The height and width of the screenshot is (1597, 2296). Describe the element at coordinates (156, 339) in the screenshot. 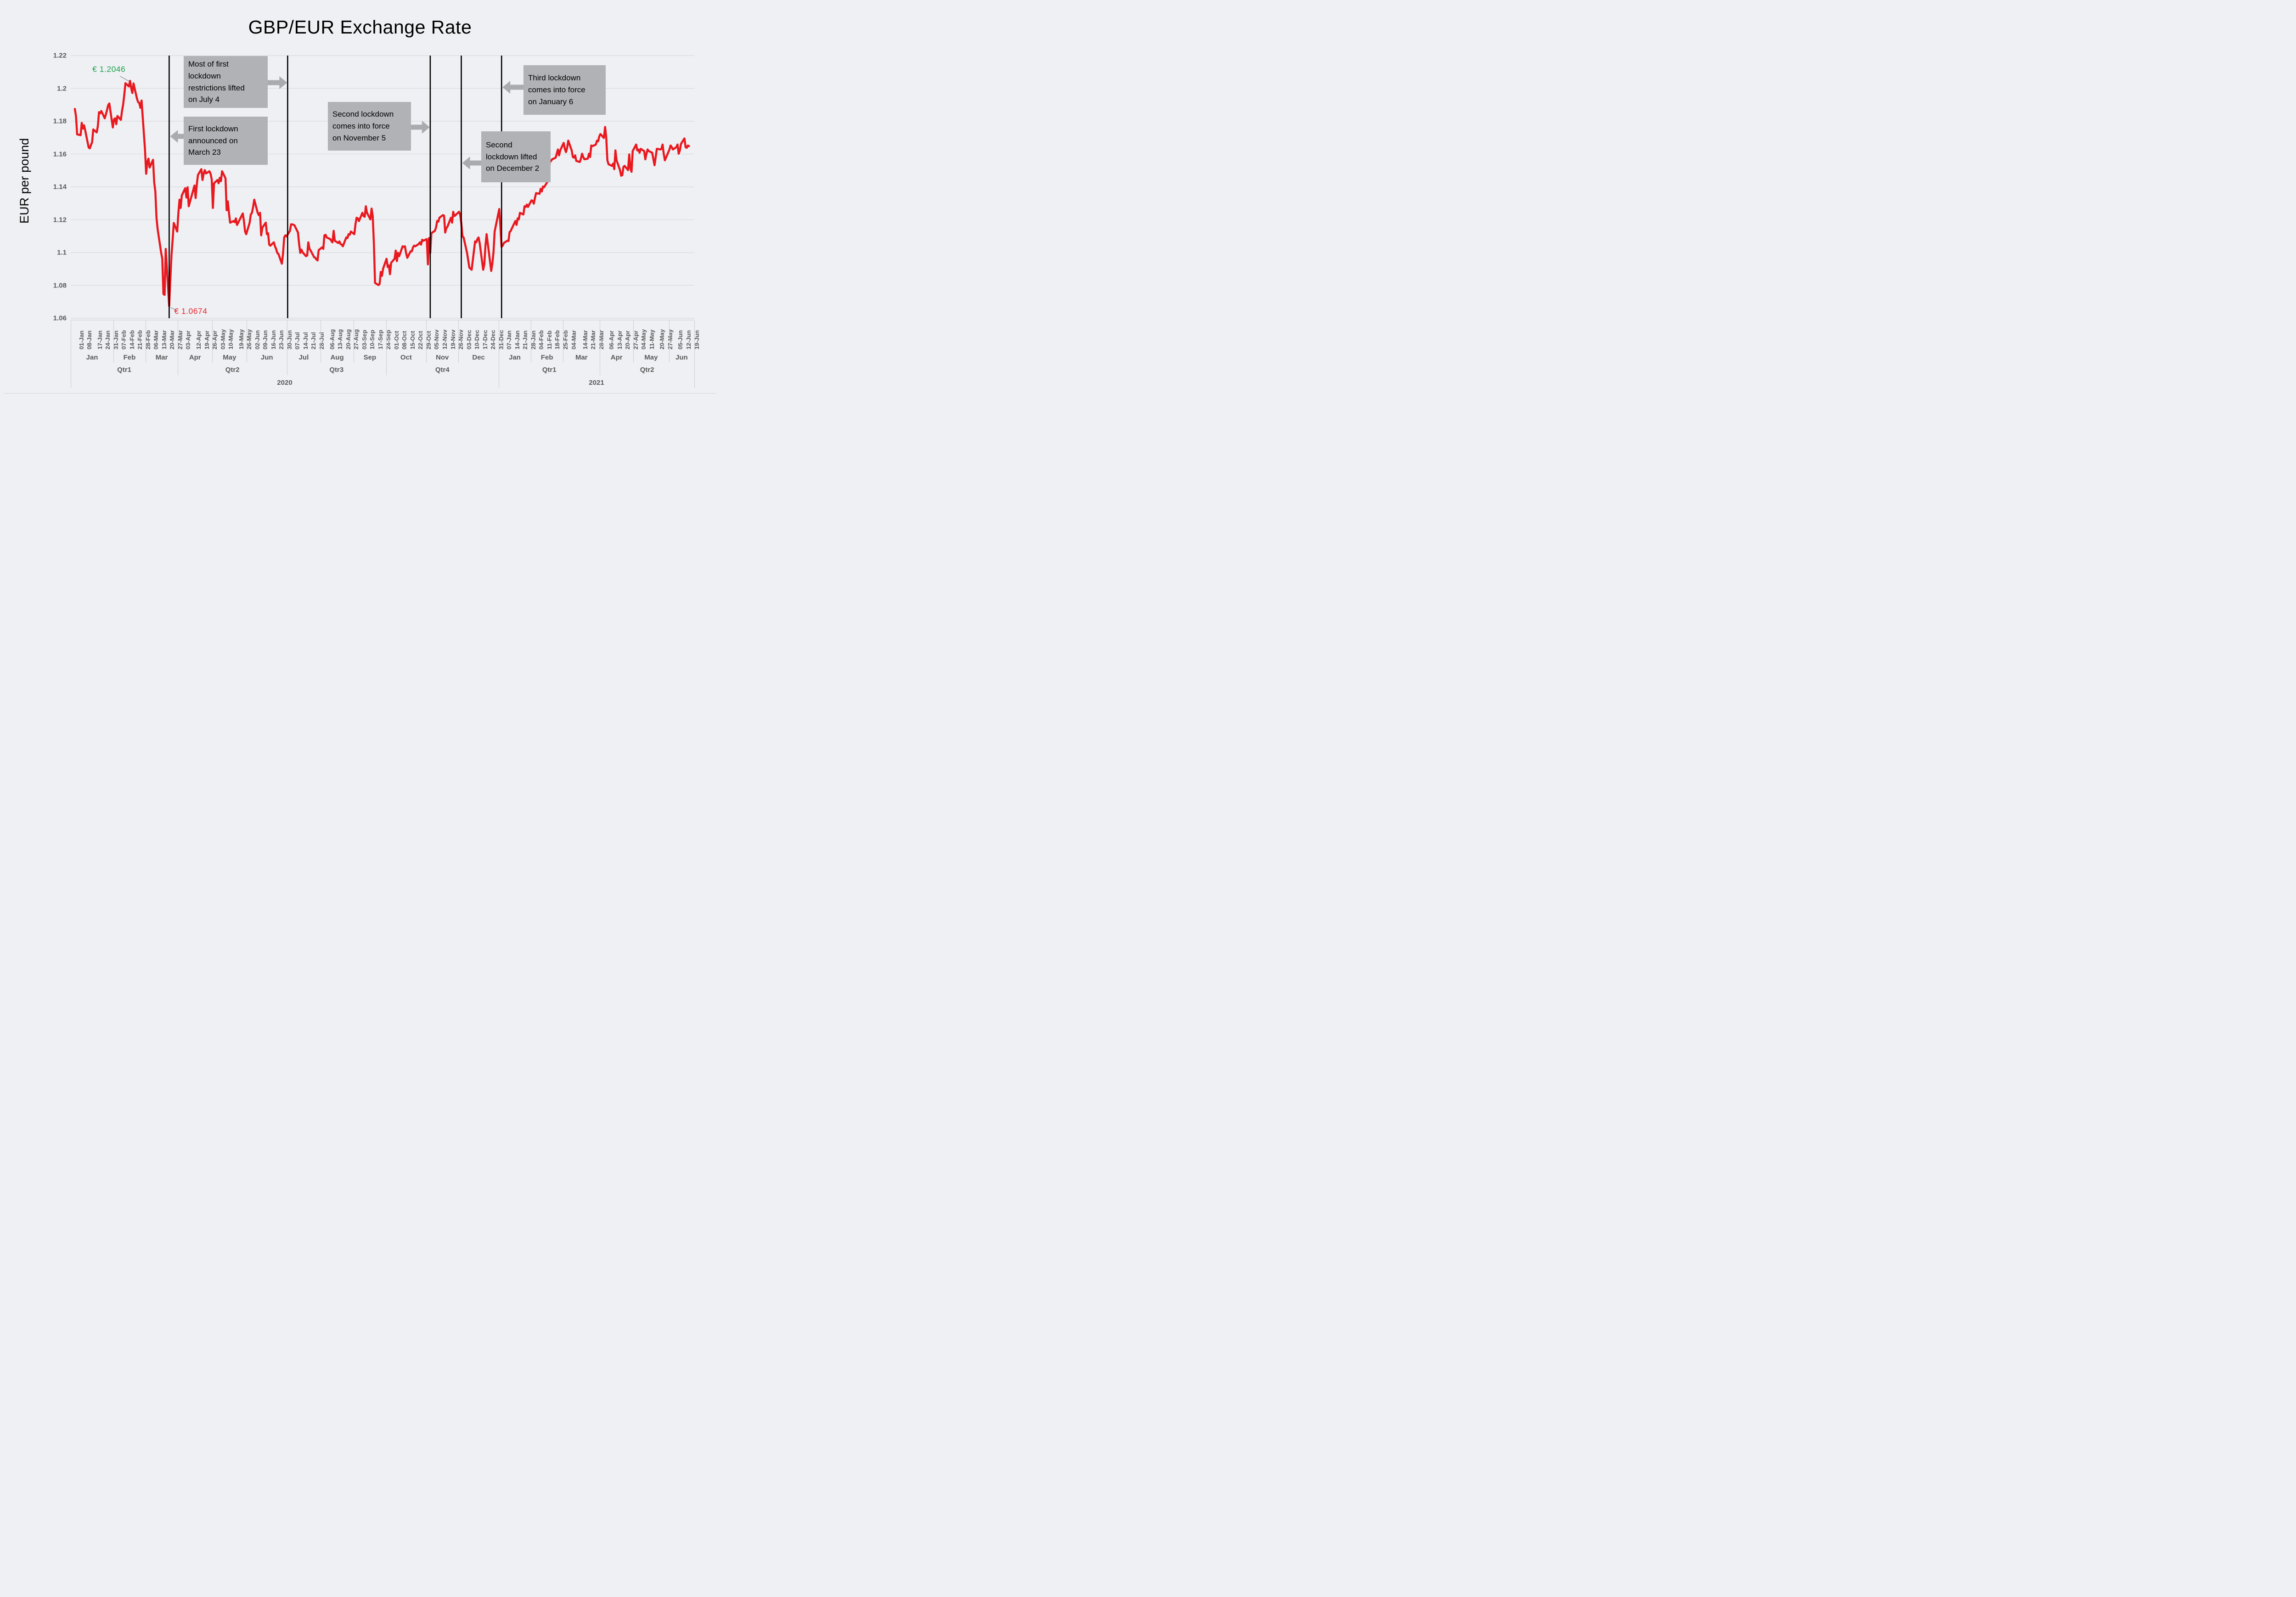

I see `x-tick-label: 06-Mar` at that location.